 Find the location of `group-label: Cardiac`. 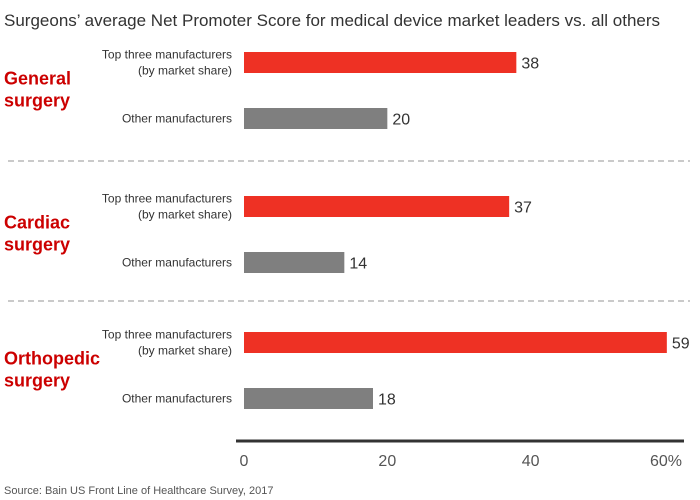

group-label: Cardiac is located at coordinates (37, 223).